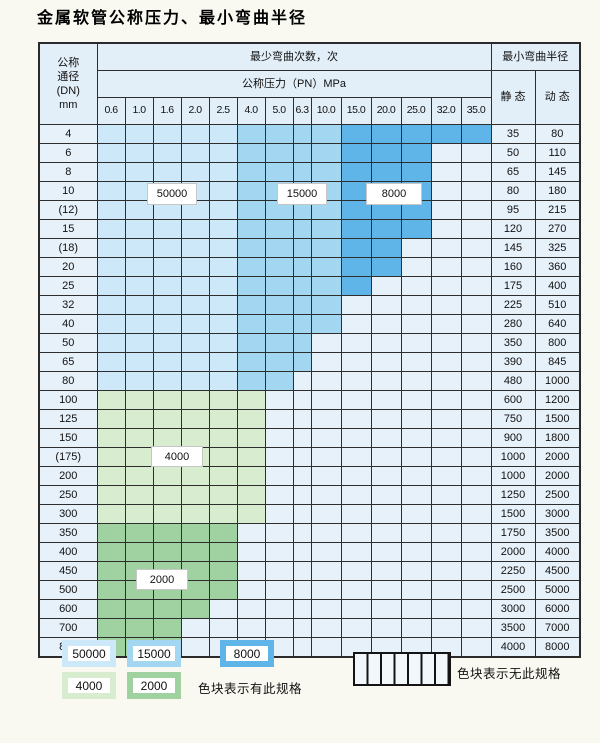 The width and height of the screenshot is (600, 743). Describe the element at coordinates (557, 571) in the screenshot. I see `dynamic-radius-cell: 4500` at that location.